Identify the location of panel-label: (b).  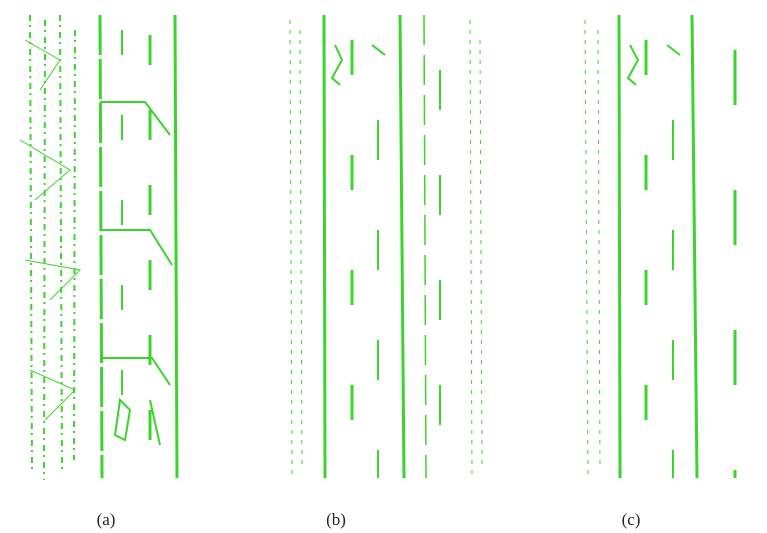
(336, 519).